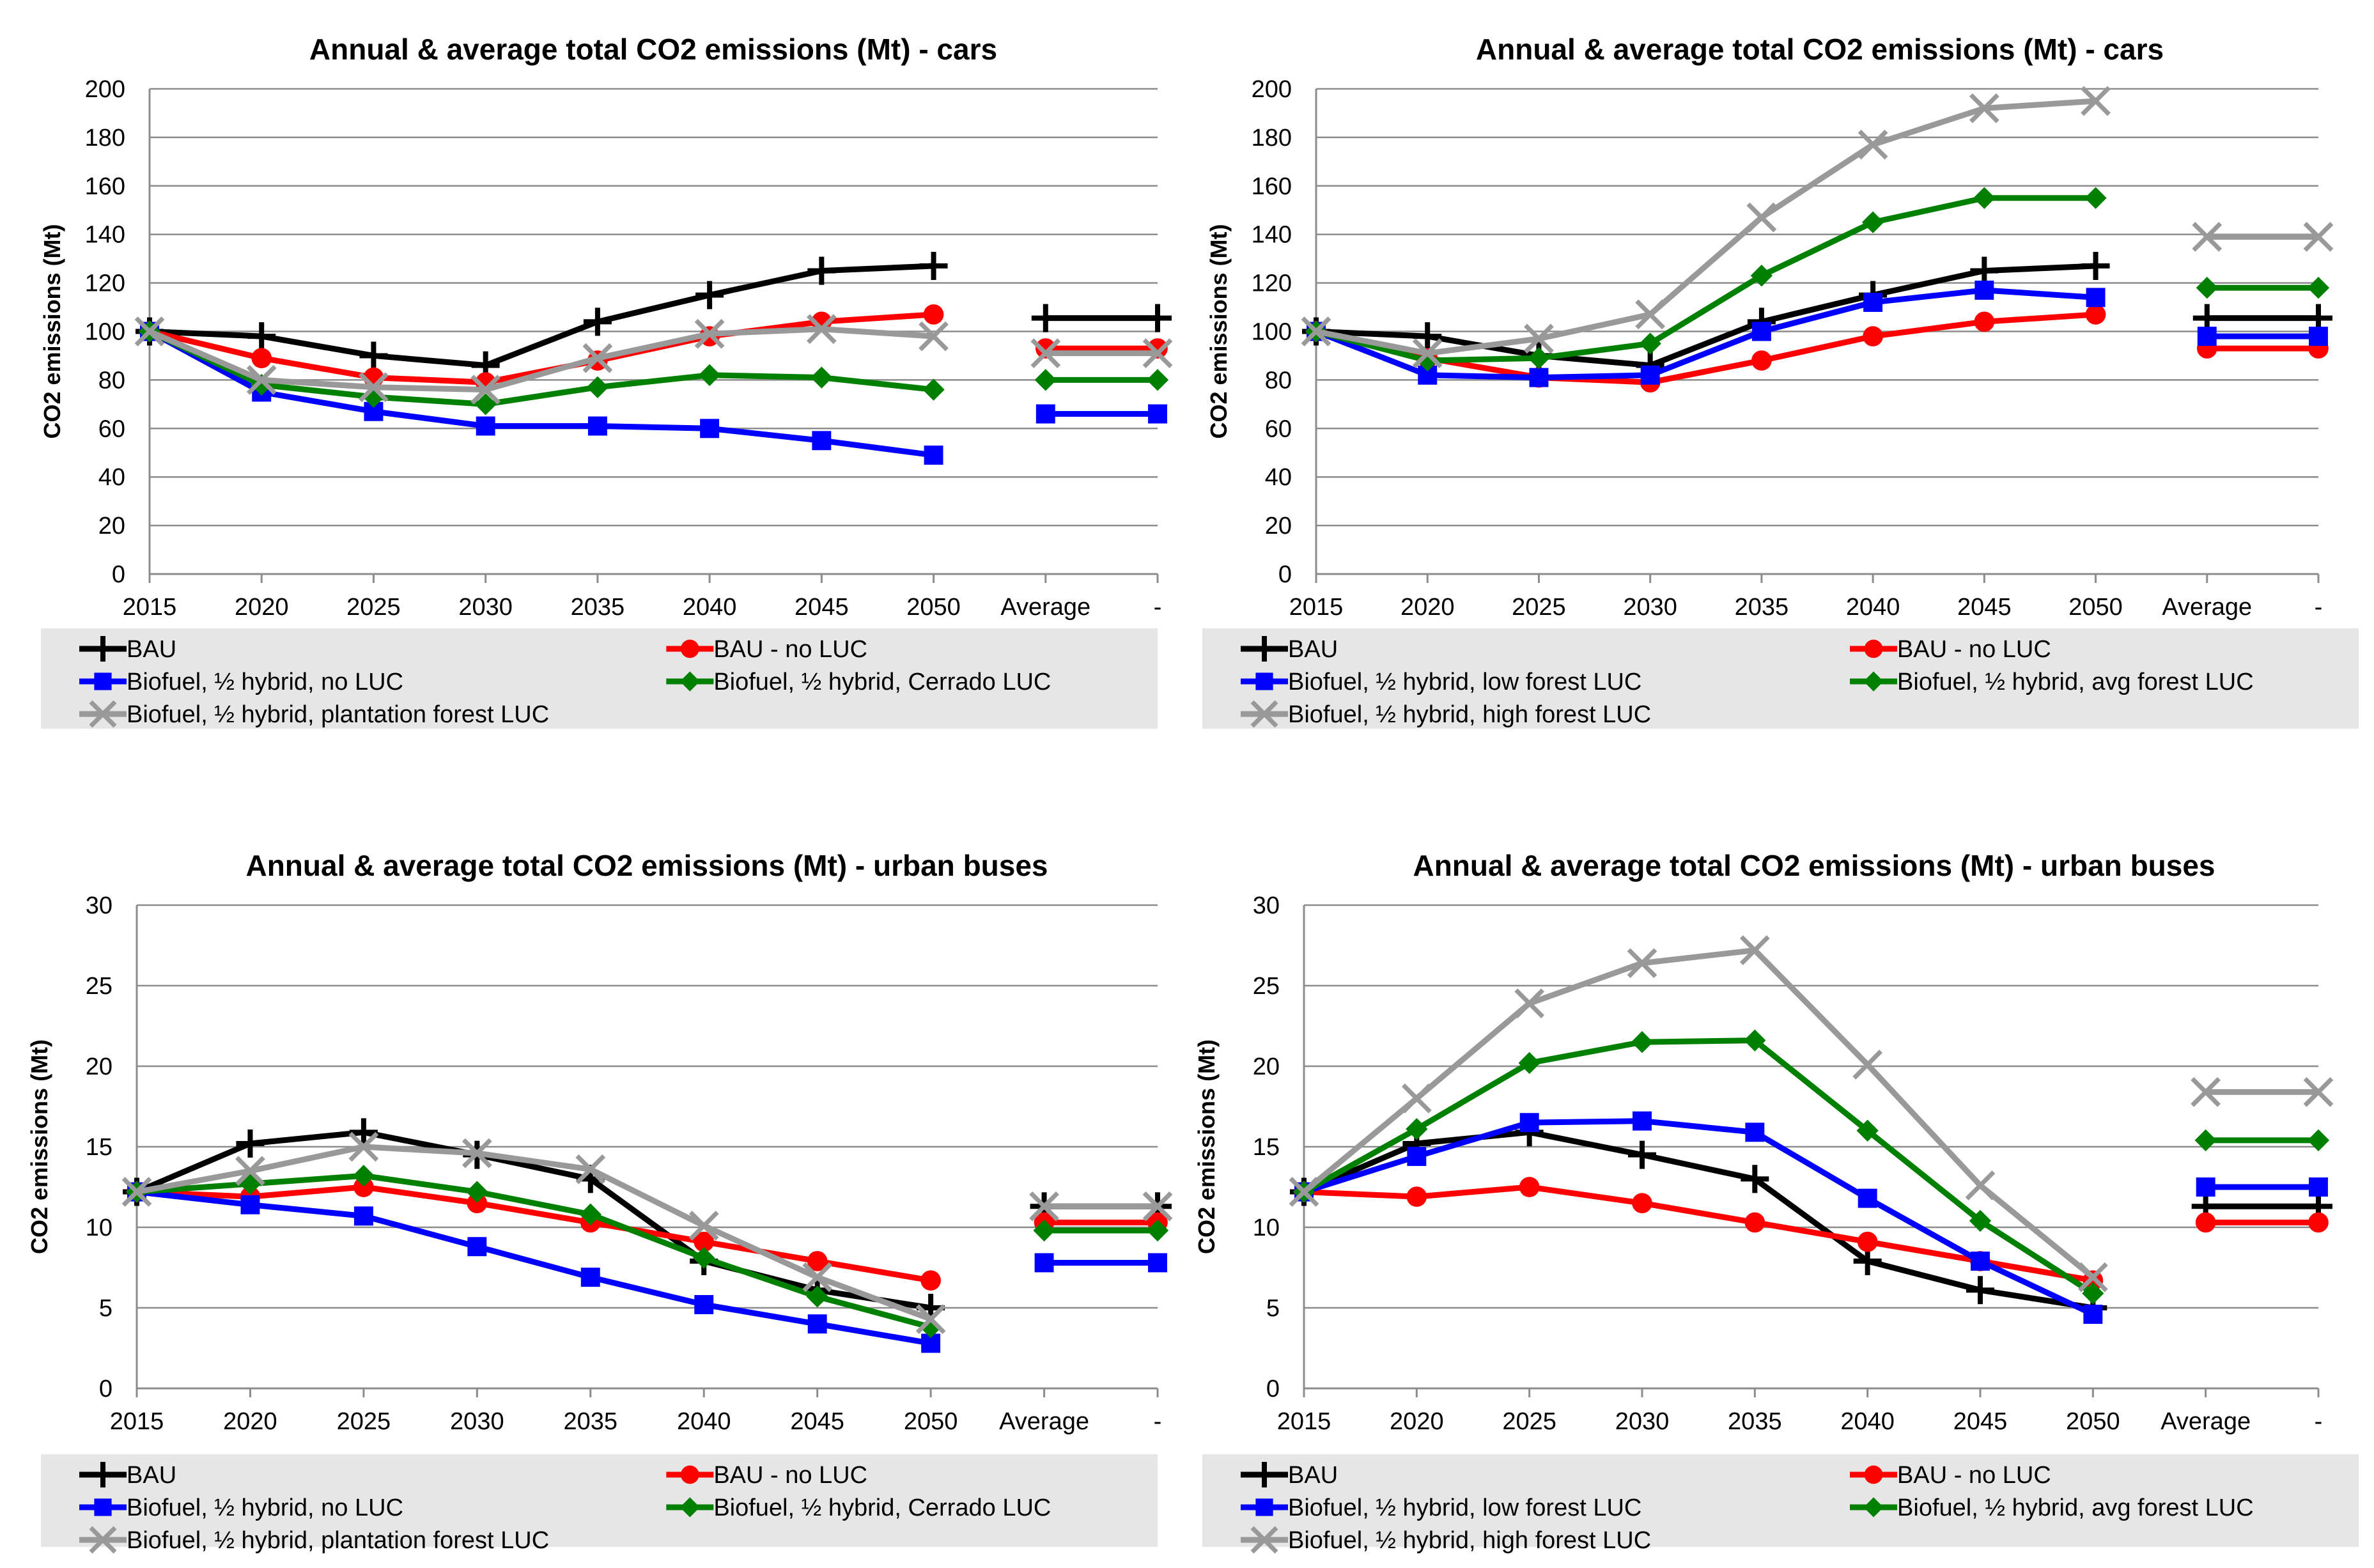 This screenshot has width=2374, height=1568. Describe the element at coordinates (1464, 1508) in the screenshot. I see `legend-label: Biofuel, ½ hybrid, low forest LUC` at that location.